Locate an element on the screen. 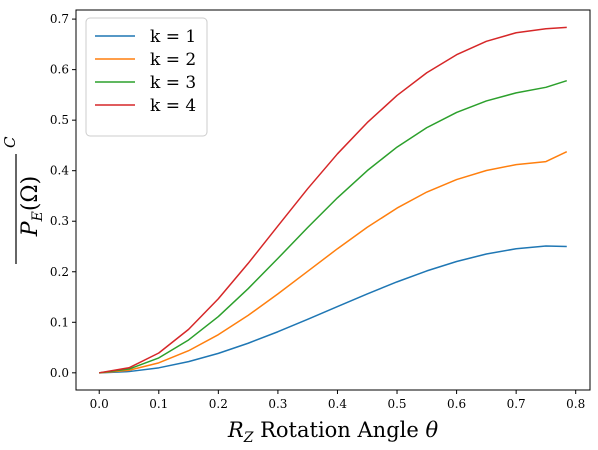 Image resolution: width=598 pixels, height=450 pixels. y-tick-label: 0.4 is located at coordinates (59, 171).